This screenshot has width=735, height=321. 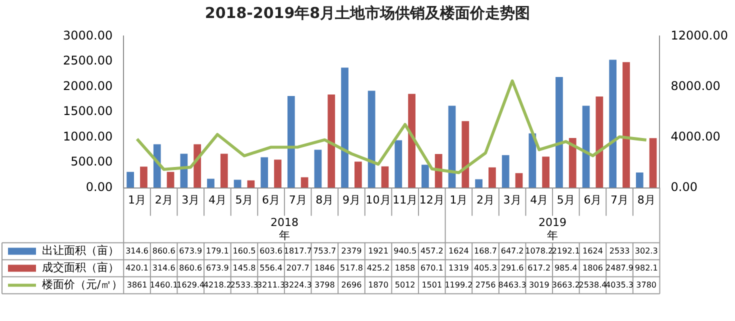 I want to click on data-label: 1858, so click(x=405, y=267).